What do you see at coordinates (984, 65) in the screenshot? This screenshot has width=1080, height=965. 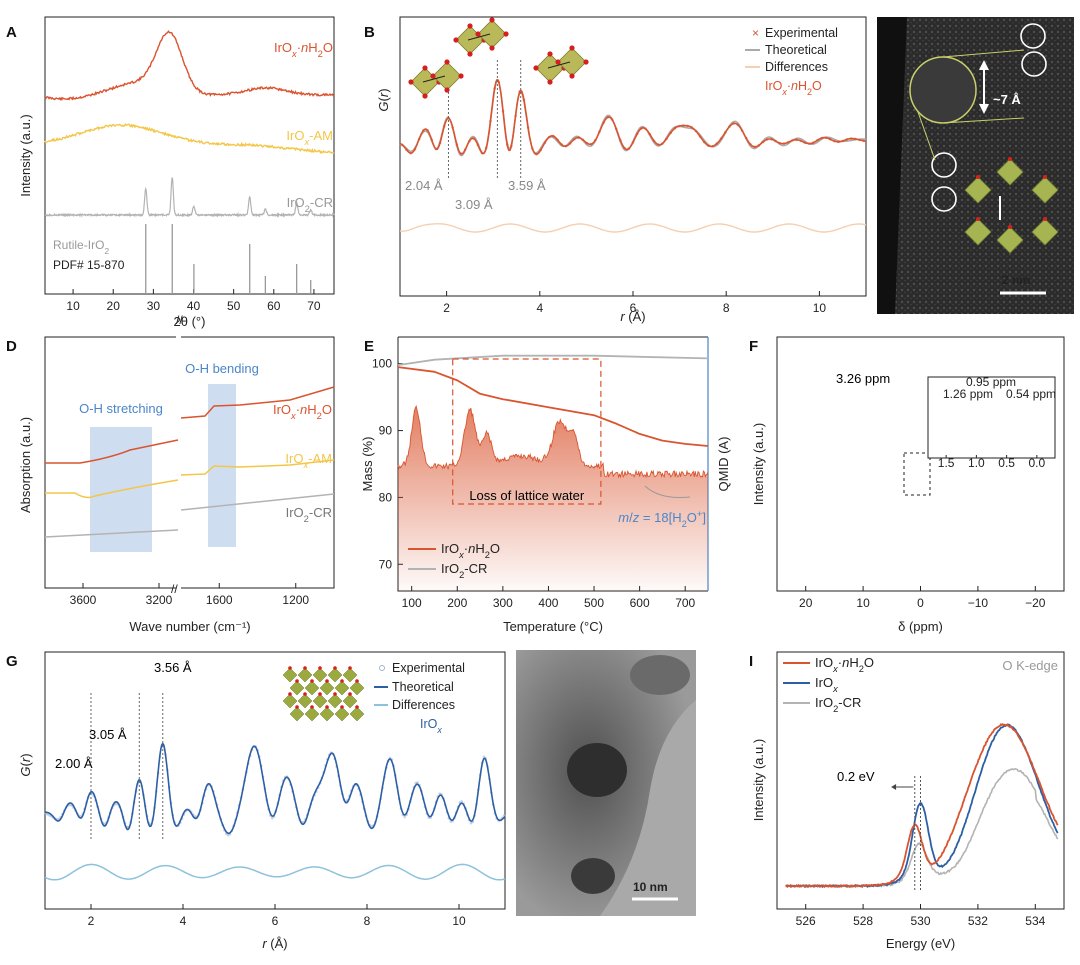 I see `arrow-head` at bounding box center [984, 65].